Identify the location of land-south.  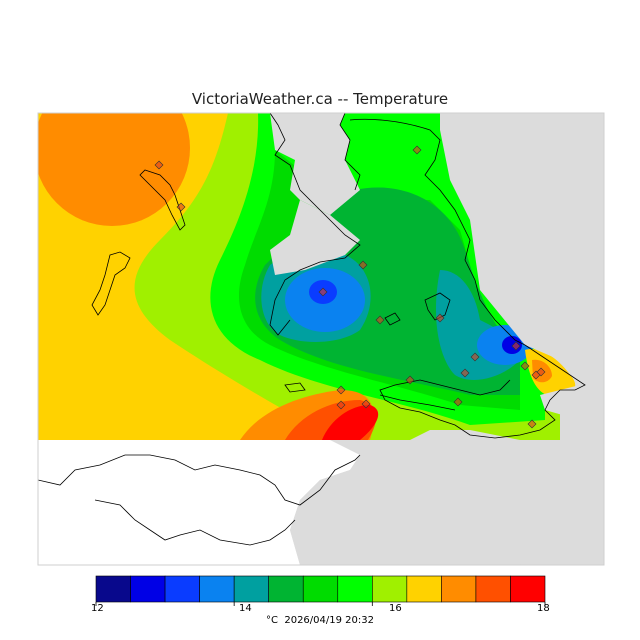
(425, 497).